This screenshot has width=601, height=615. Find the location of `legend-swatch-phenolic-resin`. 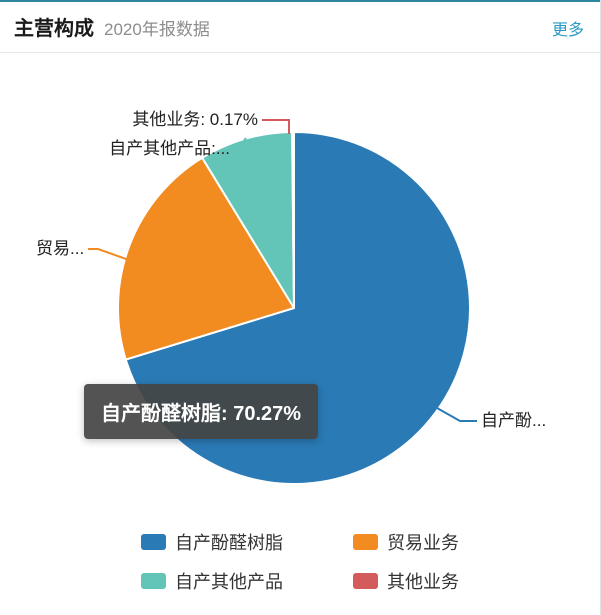

legend-swatch-phenolic-resin is located at coordinates (153, 542).